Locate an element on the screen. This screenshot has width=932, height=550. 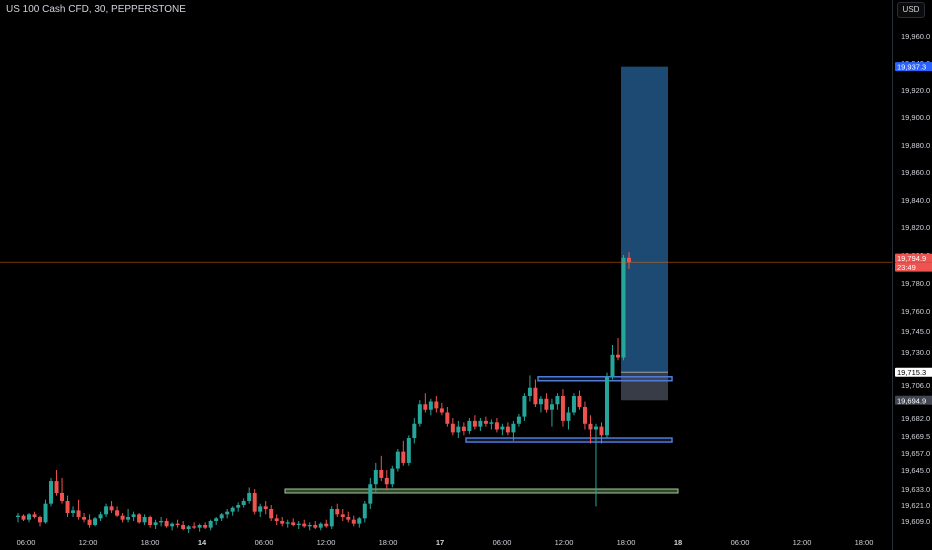
price-tick-label: 19,840.0 is located at coordinates (915, 200).